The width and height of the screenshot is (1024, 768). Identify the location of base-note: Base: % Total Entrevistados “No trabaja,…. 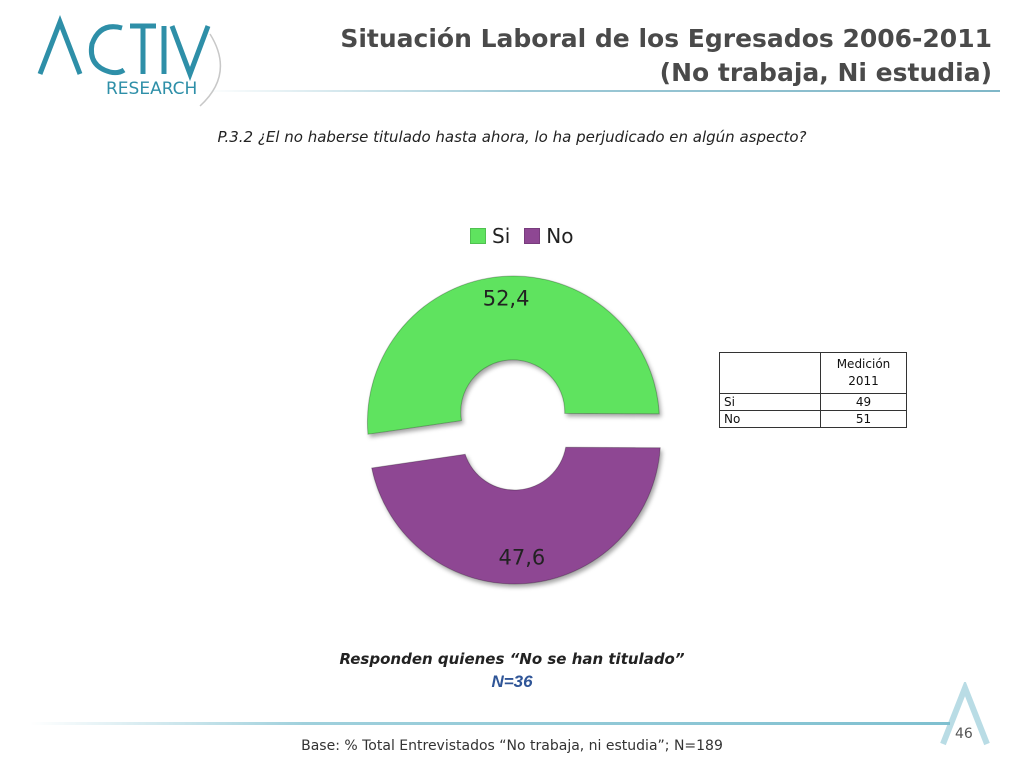
(512, 746).